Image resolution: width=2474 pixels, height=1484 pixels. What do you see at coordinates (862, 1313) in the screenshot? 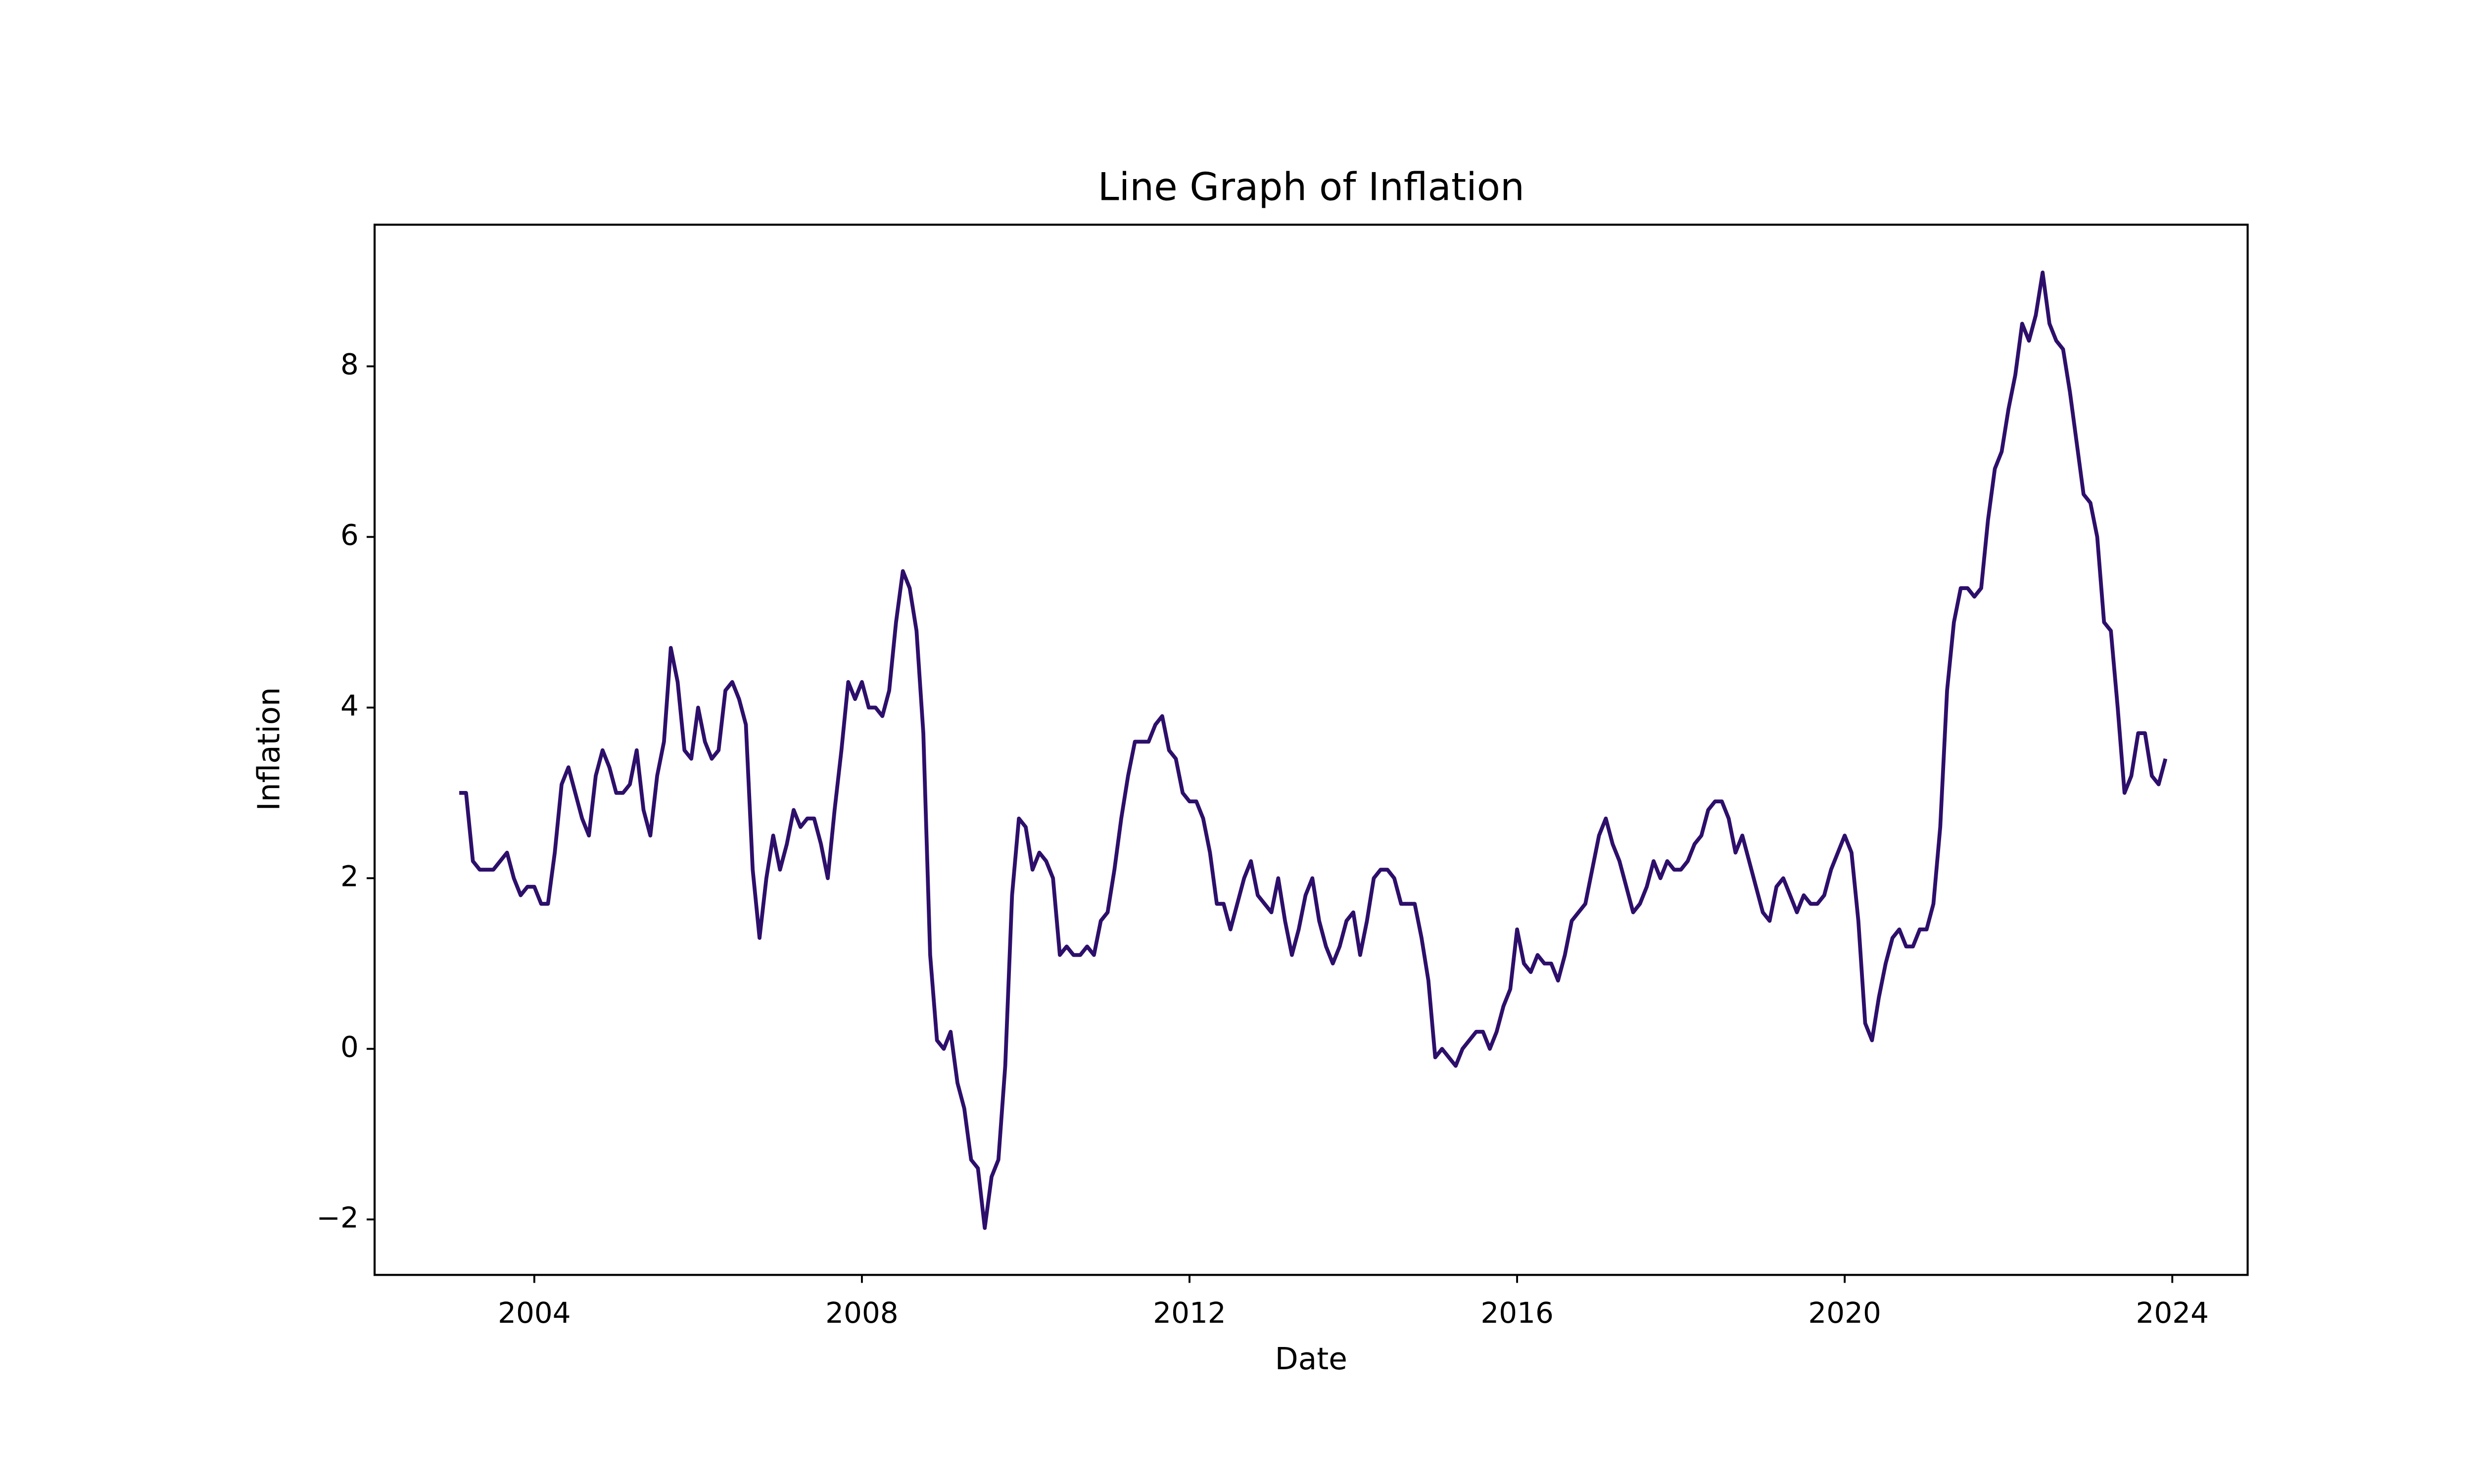
I see `x-tick-label: 2008` at bounding box center [862, 1313].